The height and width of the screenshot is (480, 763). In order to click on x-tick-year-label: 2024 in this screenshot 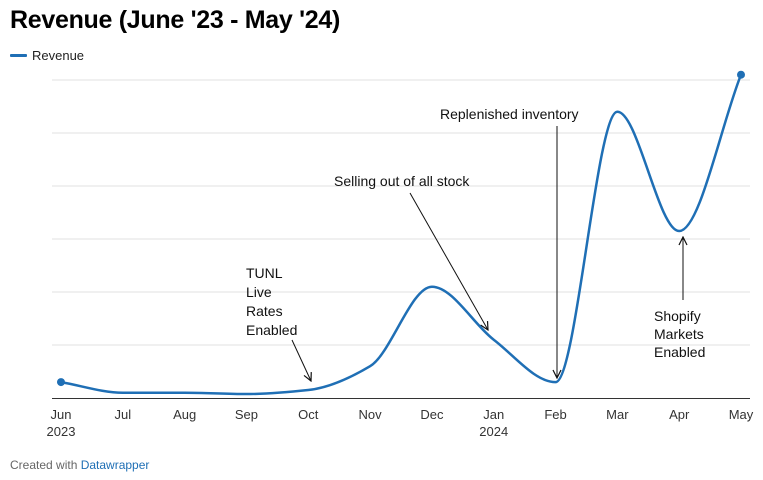, I will do `click(493, 431)`.